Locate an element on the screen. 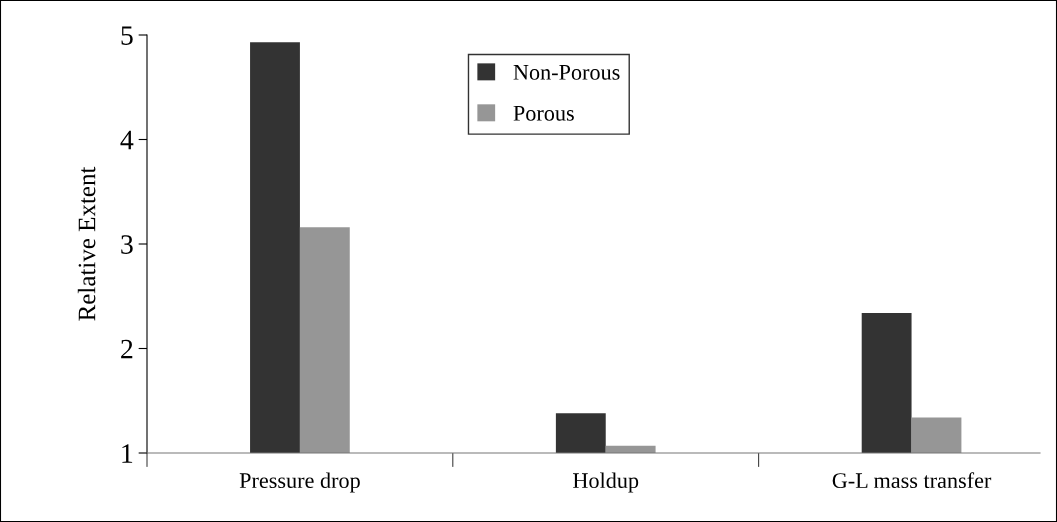  y-tick-label: 1 is located at coordinates (127, 453).